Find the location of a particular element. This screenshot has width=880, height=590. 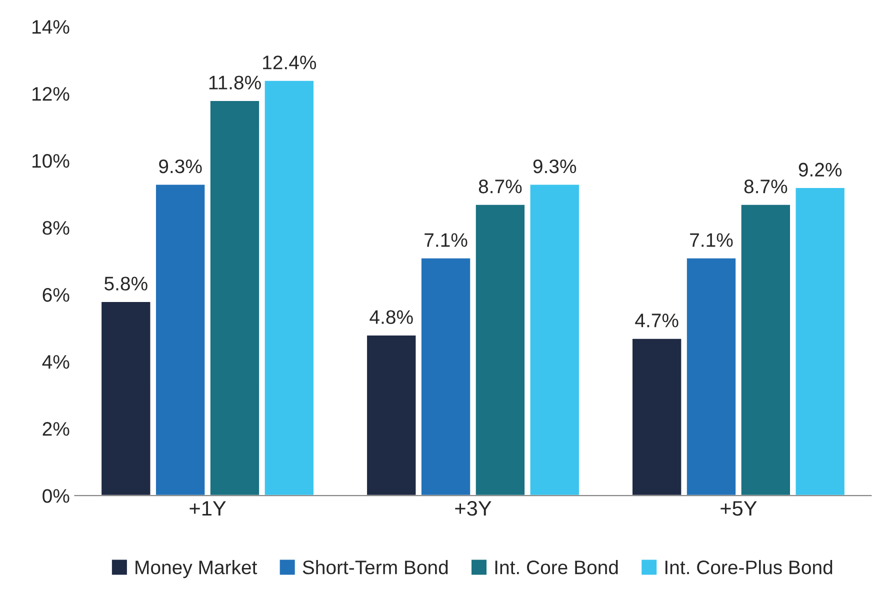

data-label: 12.4% is located at coordinates (289, 63).